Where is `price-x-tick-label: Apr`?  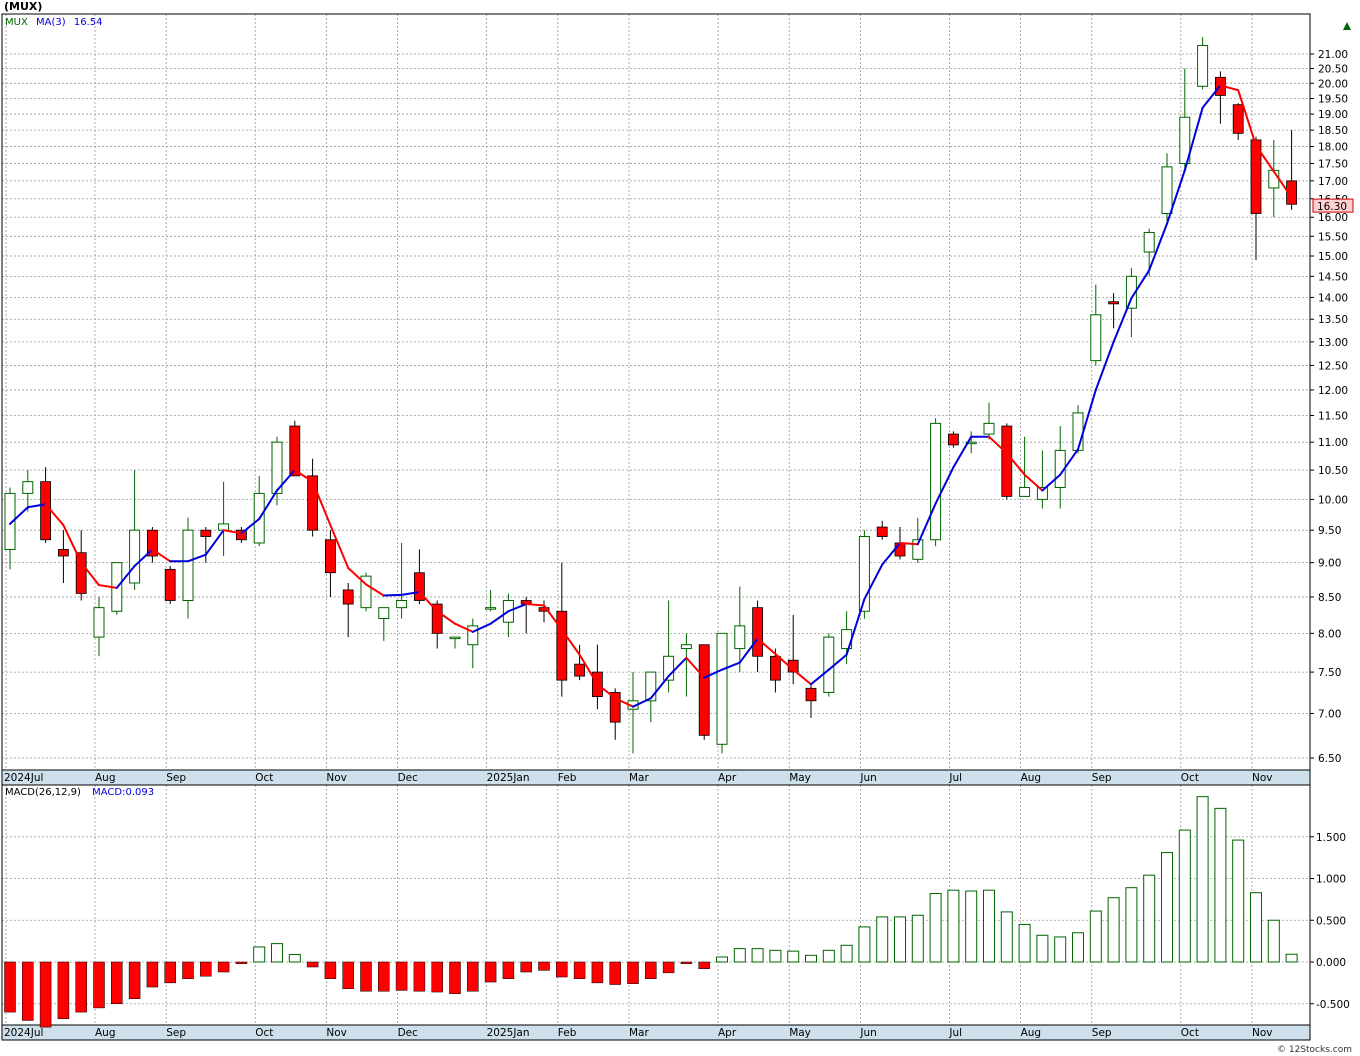
price-x-tick-label: Apr is located at coordinates (727, 778).